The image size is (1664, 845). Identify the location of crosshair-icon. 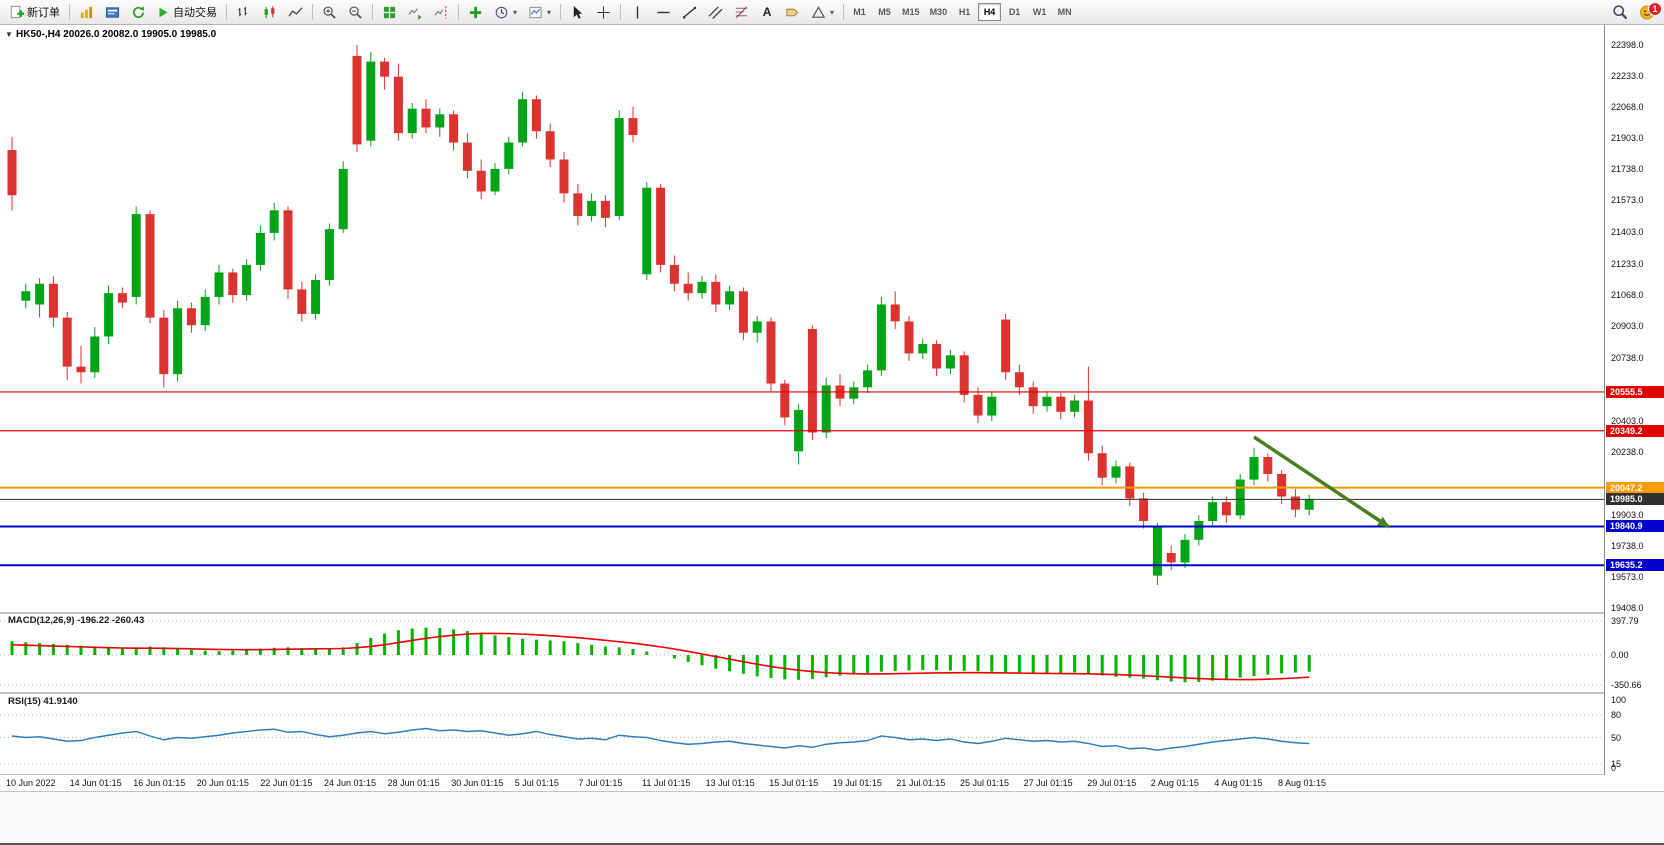
(603, 12).